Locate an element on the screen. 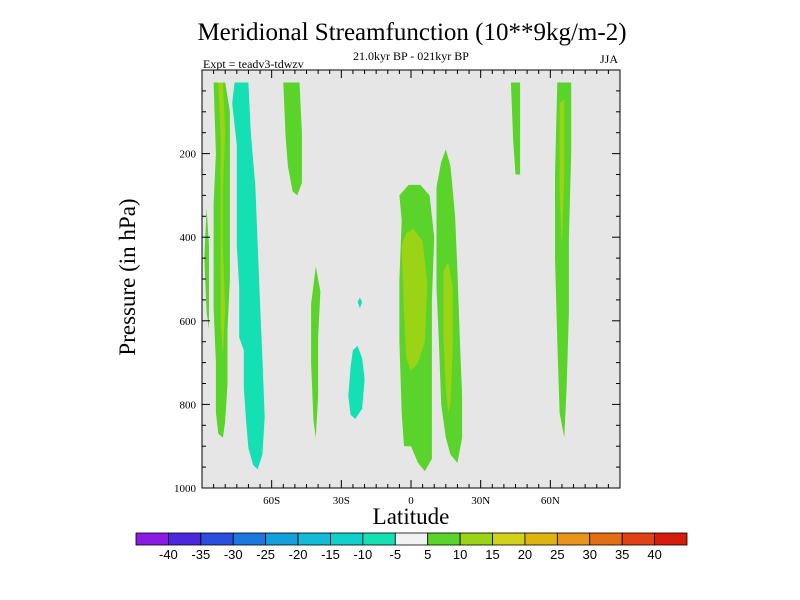 This screenshot has height=600, width=800. colorbar: -40 -35 -30 -25 -20 -15 -10 -5 5 10 15 20 25 30 35 40 is located at coordinates (411, 547).